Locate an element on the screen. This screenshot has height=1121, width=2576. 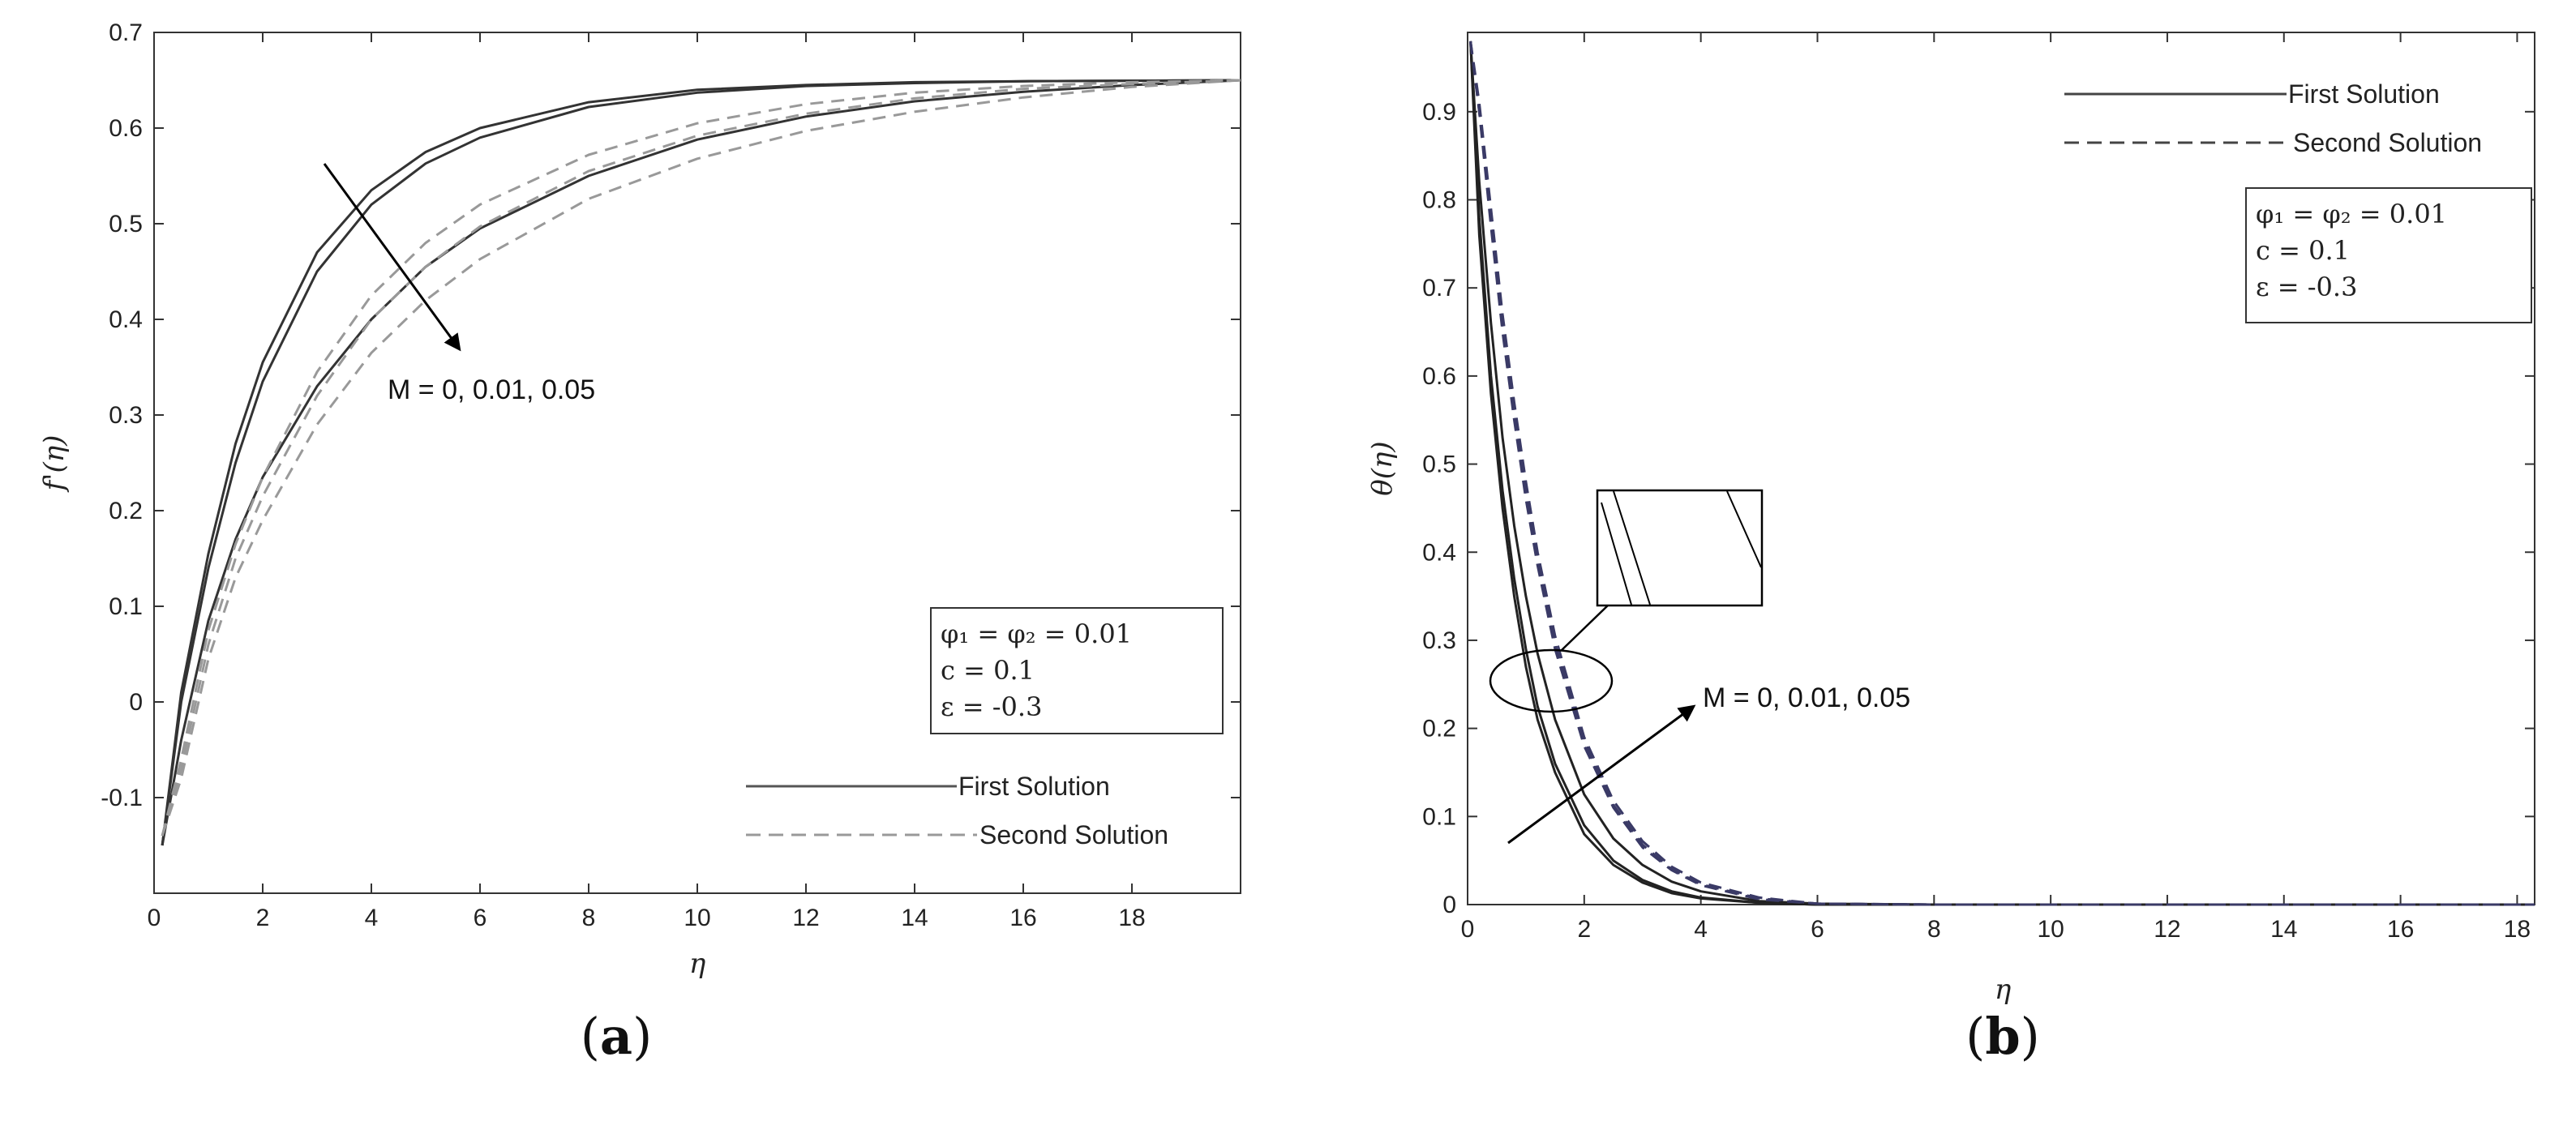
zoom-inset is located at coordinates (1680, 548).